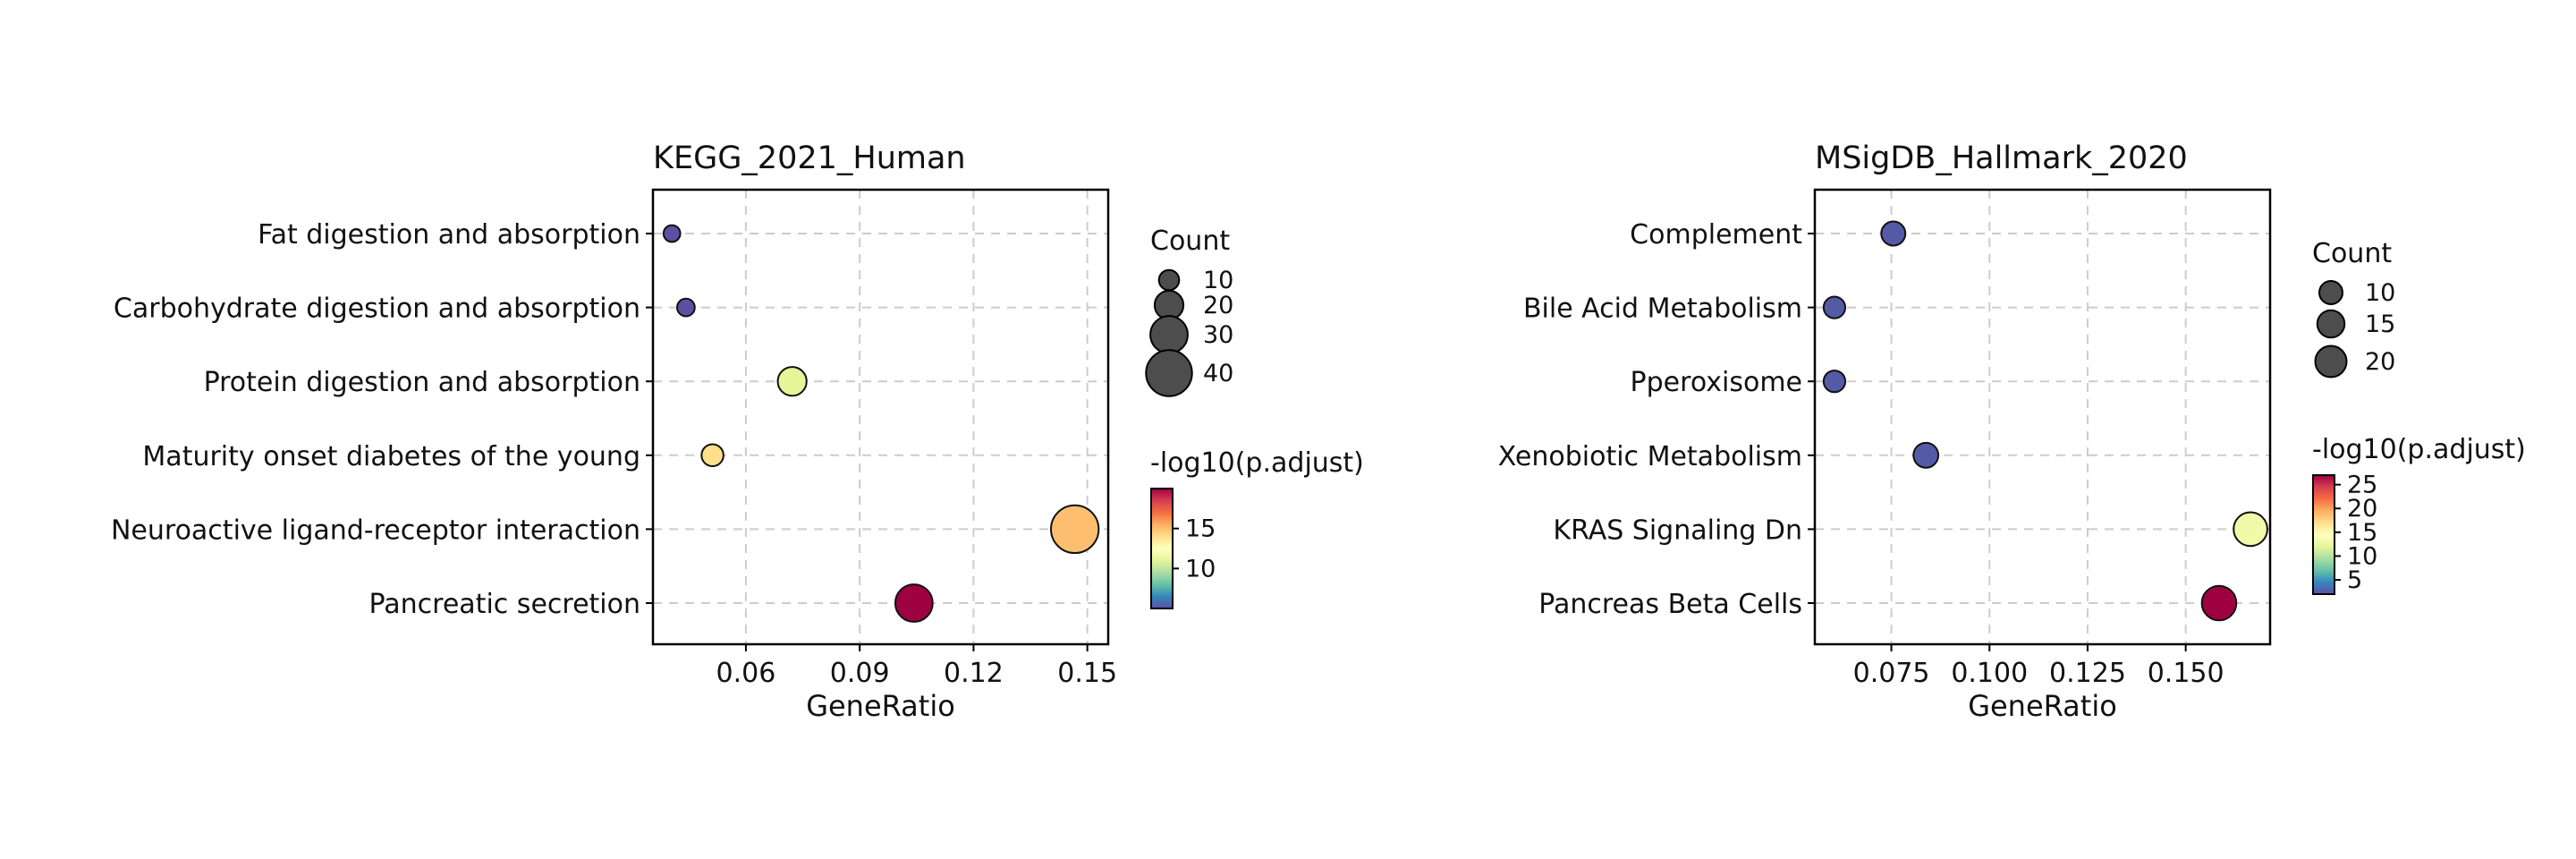  Describe the element at coordinates (2380, 324) in the screenshot. I see `size-legend-label: 15` at that location.